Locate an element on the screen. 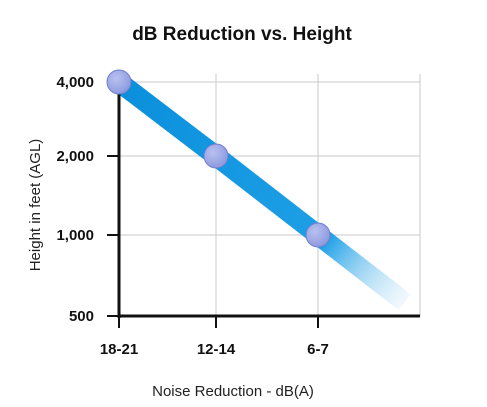 Image resolution: width=487 pixels, height=407 pixels. y-tick-label: 500 is located at coordinates (81, 316).